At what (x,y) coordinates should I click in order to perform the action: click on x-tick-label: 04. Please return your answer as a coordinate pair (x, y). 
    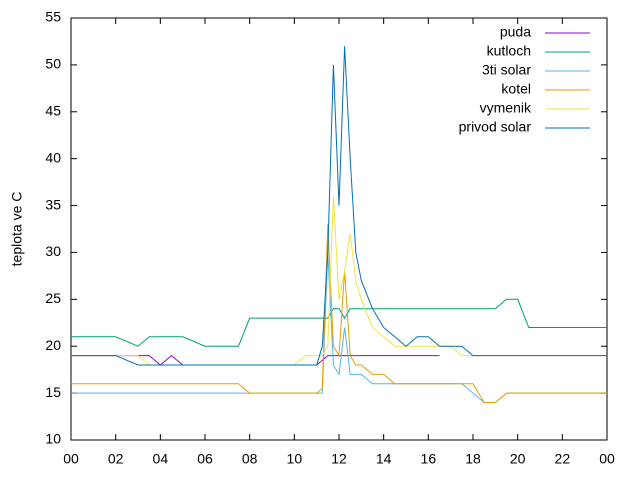
    Looking at the image, I should click on (161, 459).